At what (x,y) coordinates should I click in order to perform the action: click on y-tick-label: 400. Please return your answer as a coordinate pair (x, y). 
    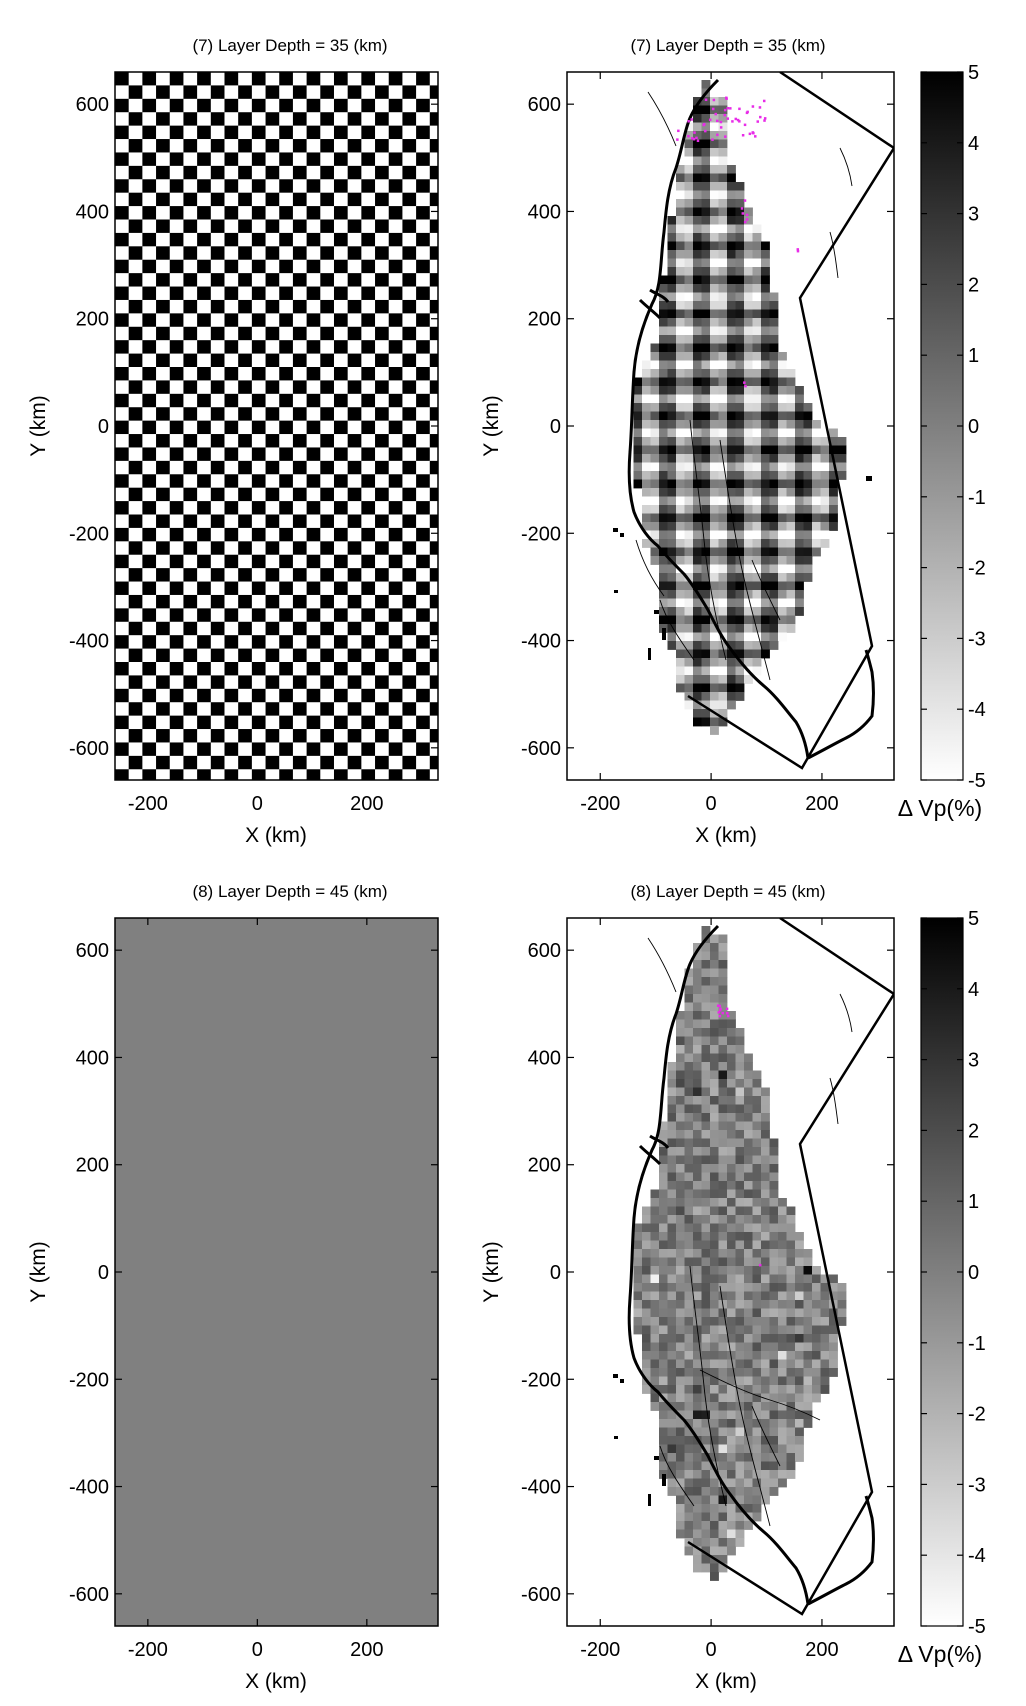
    Looking at the image, I should click on (544, 212).